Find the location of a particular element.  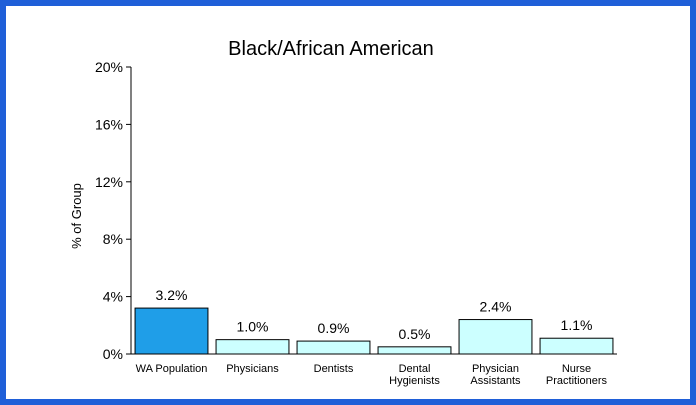

data-labels: 3.2% 1.0% 0.9% 0.5% 2.4% 1.1% is located at coordinates (374, 314).